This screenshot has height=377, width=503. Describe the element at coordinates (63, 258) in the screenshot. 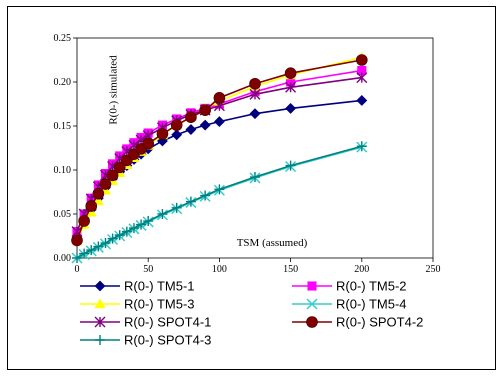

I see `y-tick-label: 0.00` at that location.